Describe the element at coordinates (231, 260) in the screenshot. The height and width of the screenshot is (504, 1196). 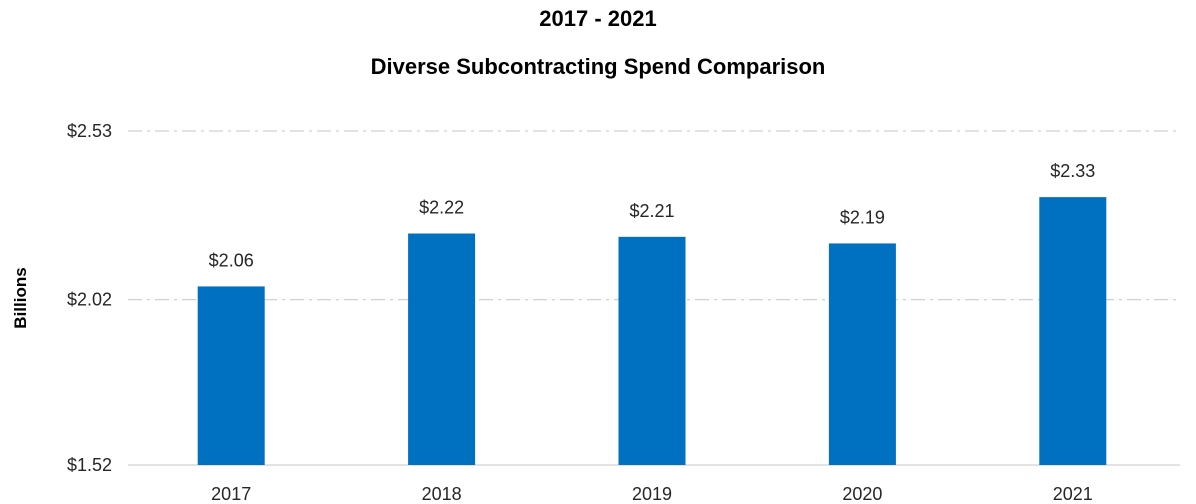
I see `data-label-2017: $2.06` at that location.